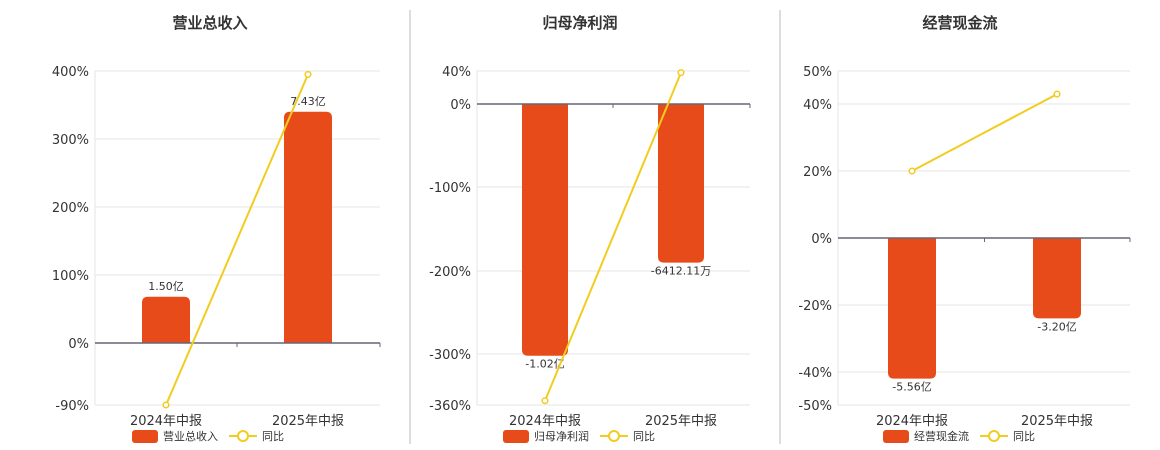 This screenshot has width=1160, height=450. What do you see at coordinates (681, 271) in the screenshot?
I see `bar-data-label: -6412.11万` at bounding box center [681, 271].